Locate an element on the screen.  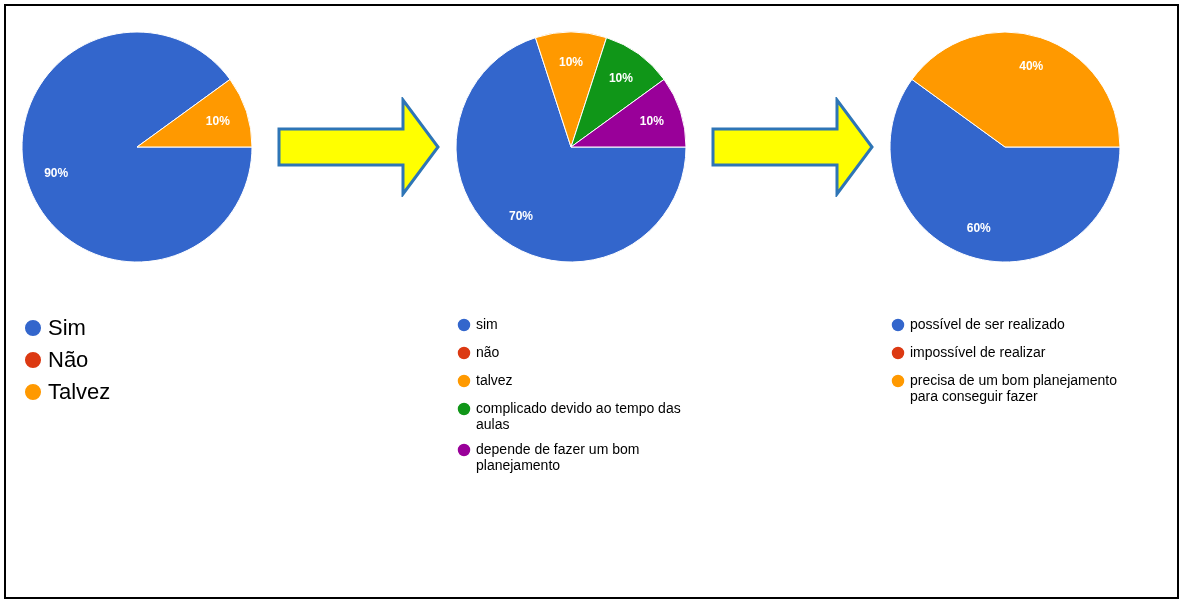
pie-slice is located at coordinates (137, 147).